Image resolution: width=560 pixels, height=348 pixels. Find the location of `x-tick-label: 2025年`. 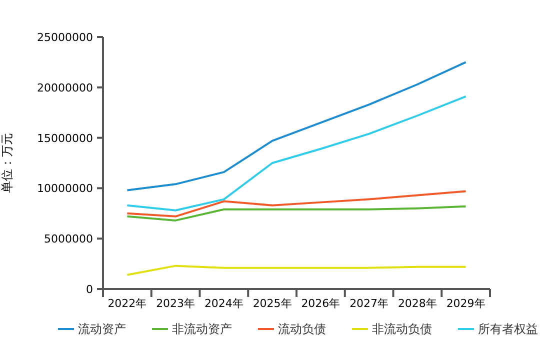

x-tick-label: 2025年 is located at coordinates (272, 303).